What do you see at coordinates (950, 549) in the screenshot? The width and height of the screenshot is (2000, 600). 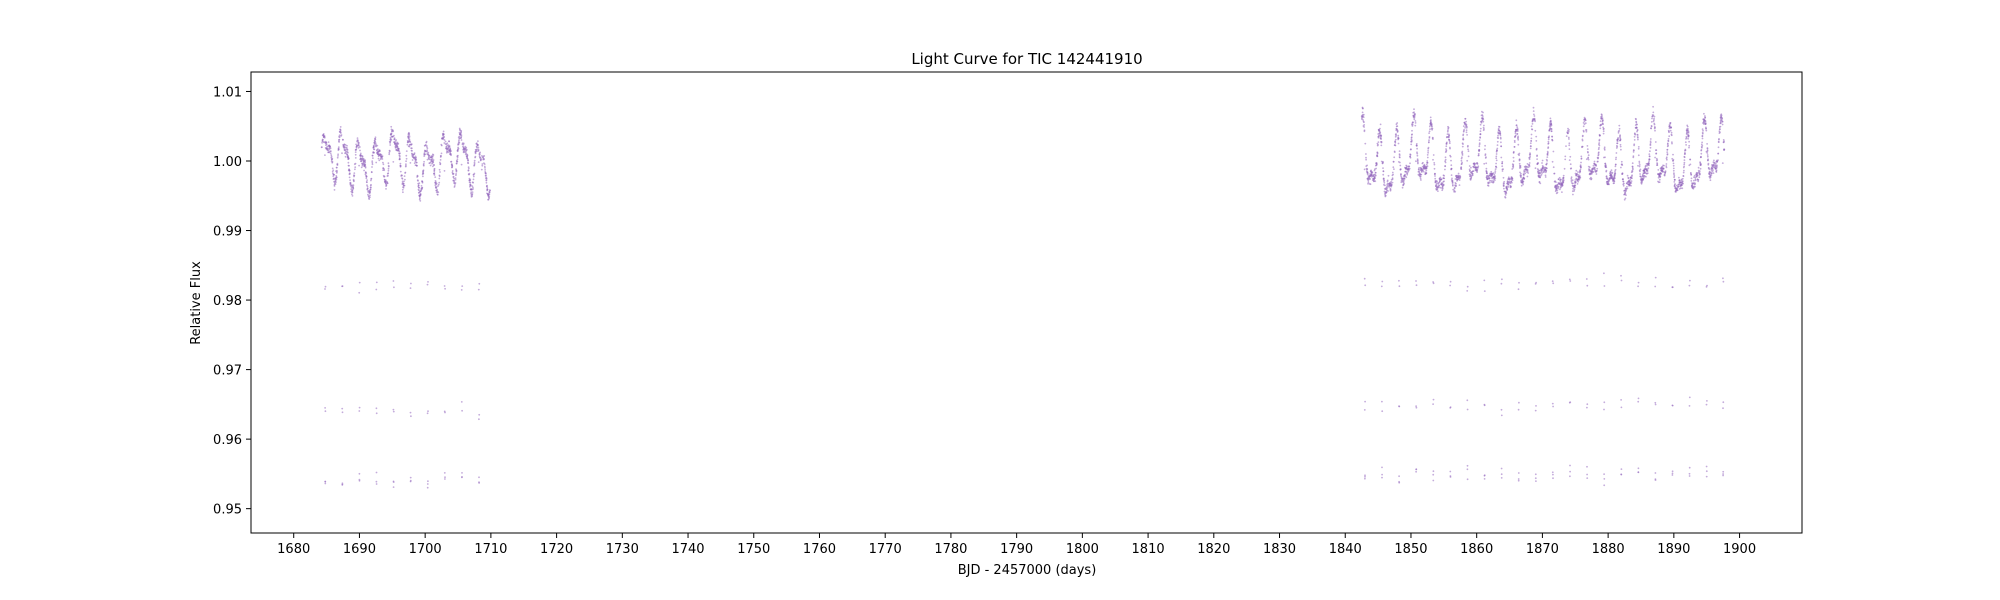 I see `x-tick-label: 1780` at bounding box center [950, 549].